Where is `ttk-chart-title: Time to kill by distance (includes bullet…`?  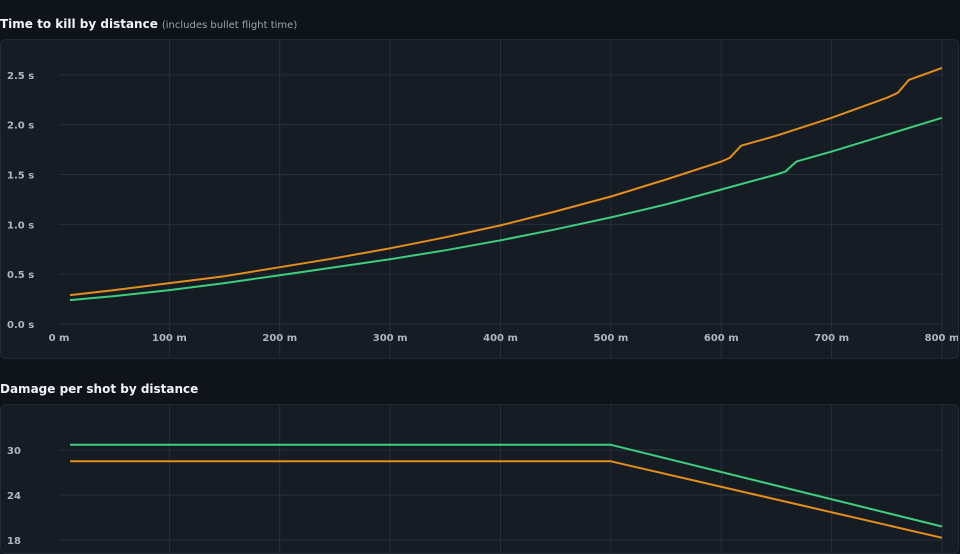 ttk-chart-title: Time to kill by distance (includes bullet… is located at coordinates (148, 24).